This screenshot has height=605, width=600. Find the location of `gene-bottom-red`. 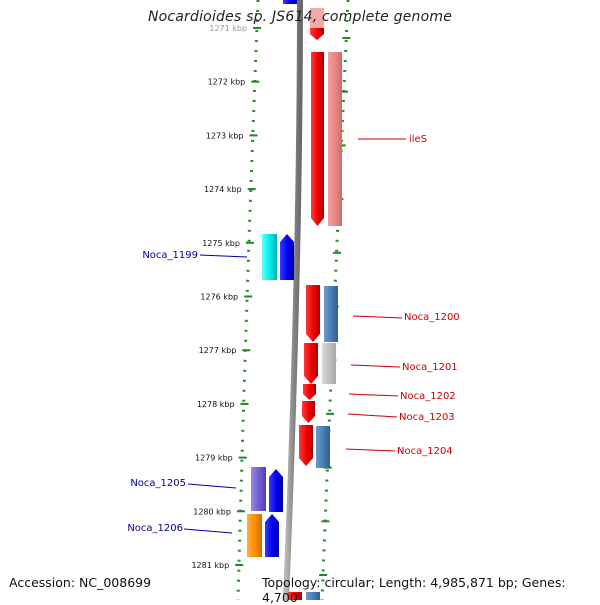

gene-bottom-red is located at coordinates (295, 596).